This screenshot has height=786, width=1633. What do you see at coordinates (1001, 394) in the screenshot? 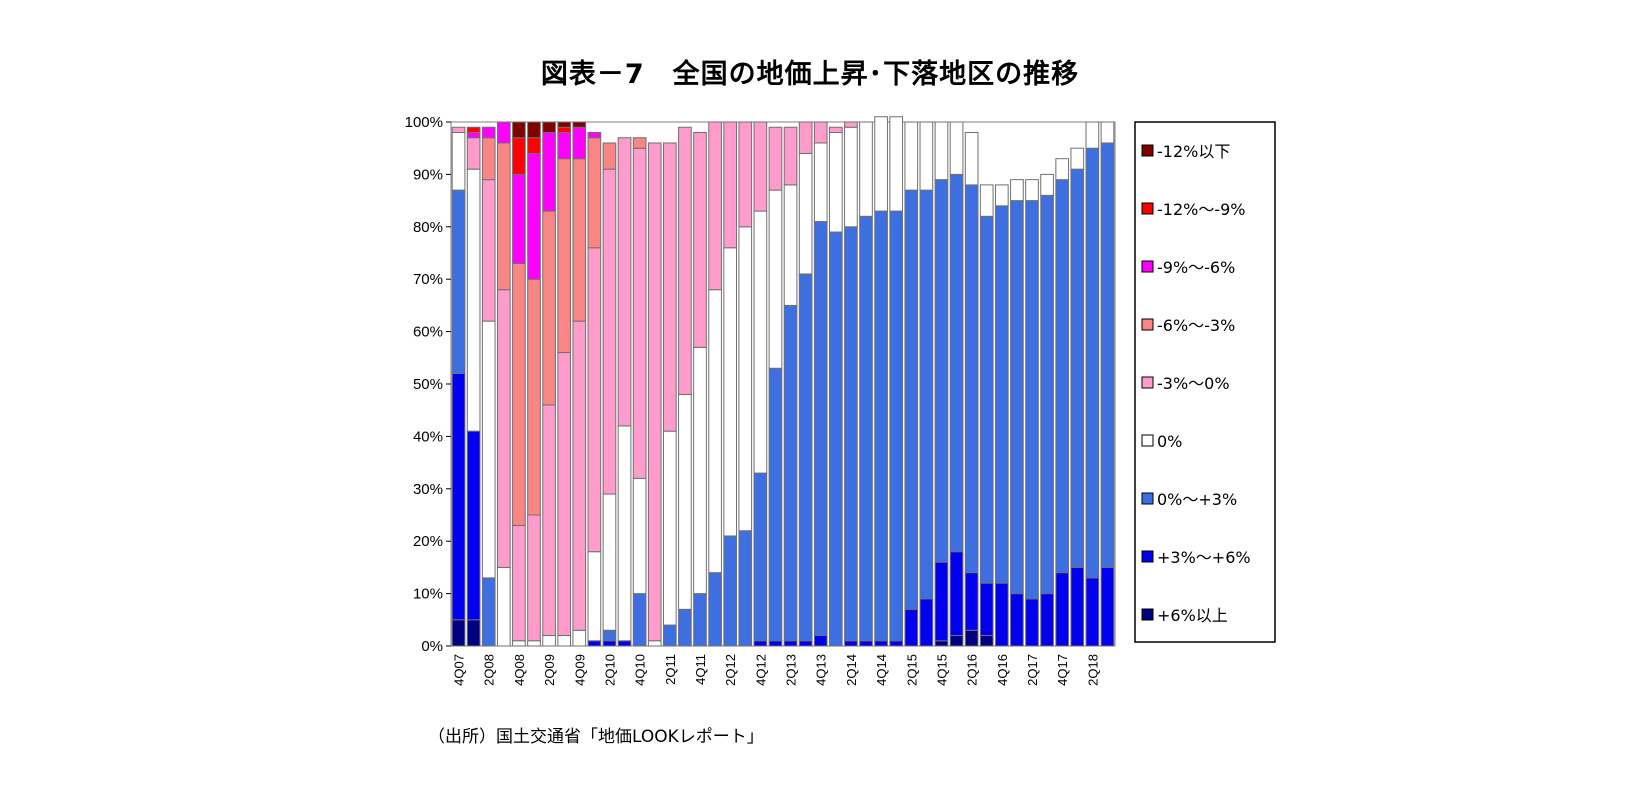
I see `bar-segment-4Q16-s2` at bounding box center [1001, 394].